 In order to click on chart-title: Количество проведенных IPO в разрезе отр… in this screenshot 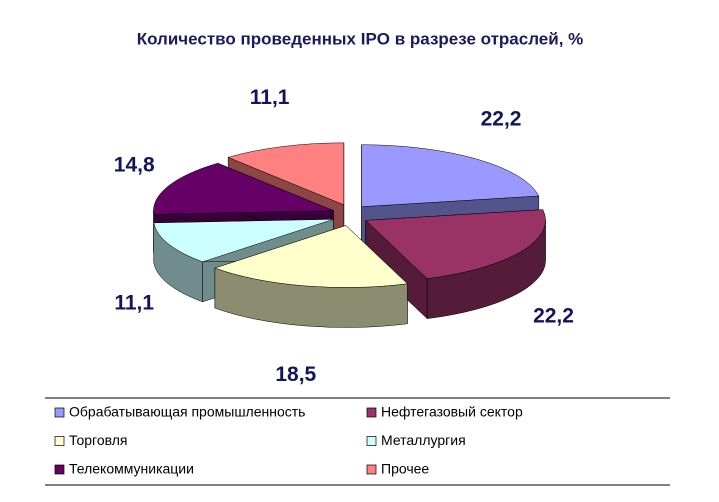, I will do `click(360, 38)`.